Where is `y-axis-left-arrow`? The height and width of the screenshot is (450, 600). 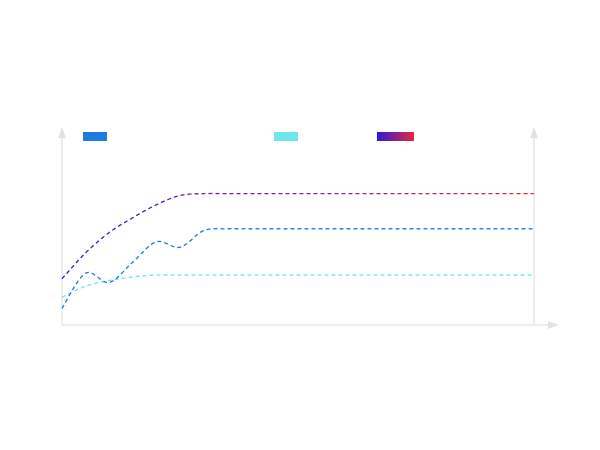
y-axis-left-arrow is located at coordinates (62, 132).